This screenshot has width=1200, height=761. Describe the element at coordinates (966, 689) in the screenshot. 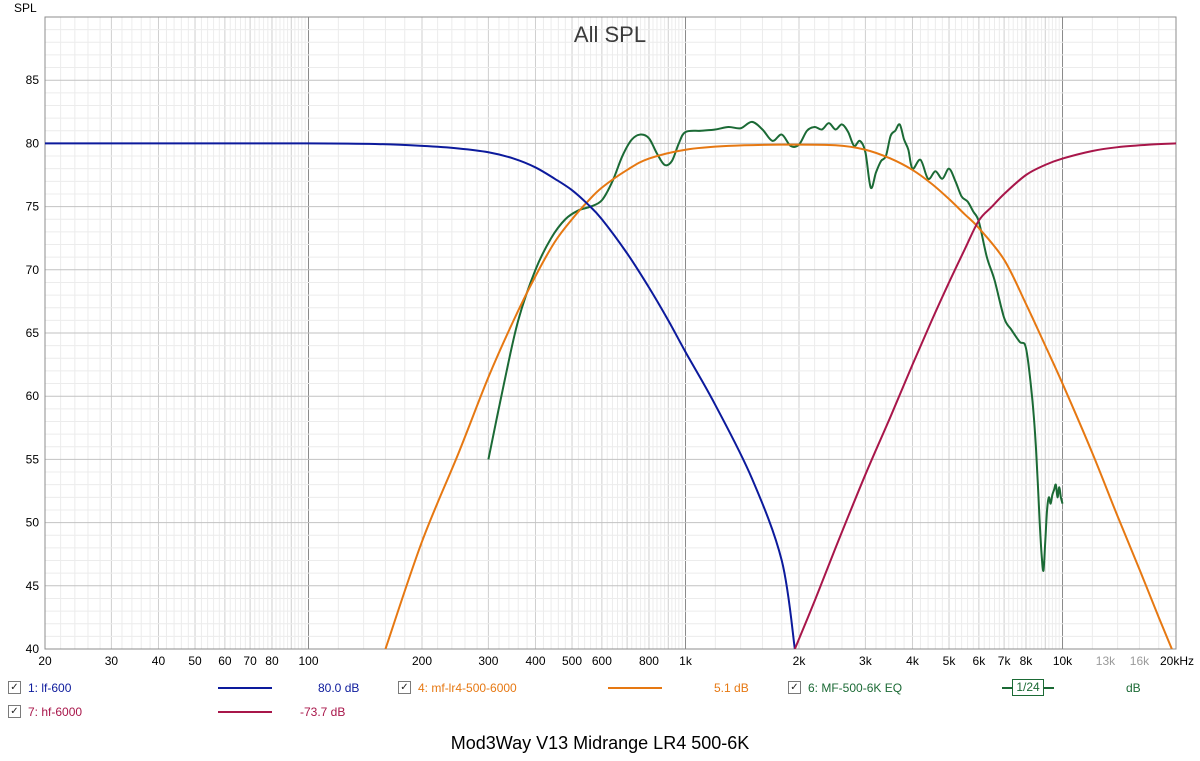

I see `legend-item-mf-500-6k-eq: ✓ 6: MF-500-6K EQ dB` at that location.